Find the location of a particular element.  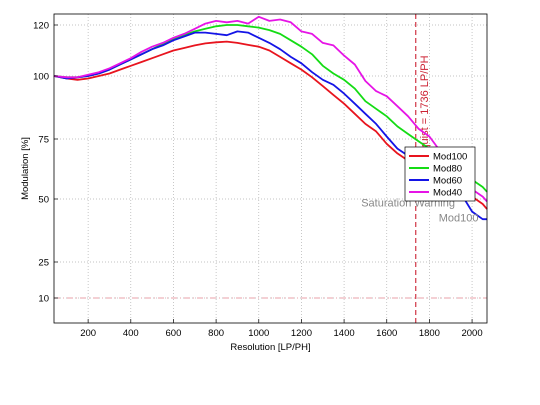

x-tick-label: 1800 is located at coordinates (429, 333).